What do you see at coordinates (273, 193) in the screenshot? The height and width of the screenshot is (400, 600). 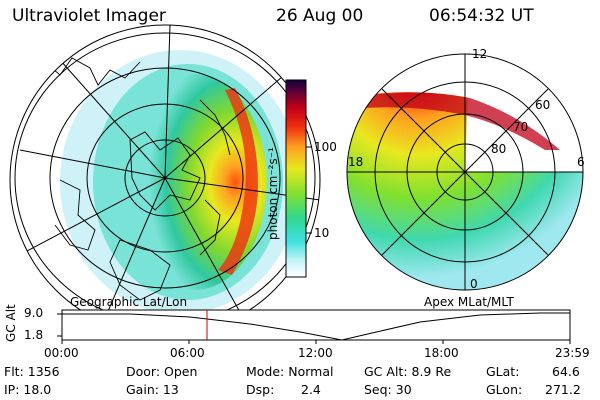 I see `colorbar-unit-label: photon cm⁻²s⁻¹` at bounding box center [273, 193].